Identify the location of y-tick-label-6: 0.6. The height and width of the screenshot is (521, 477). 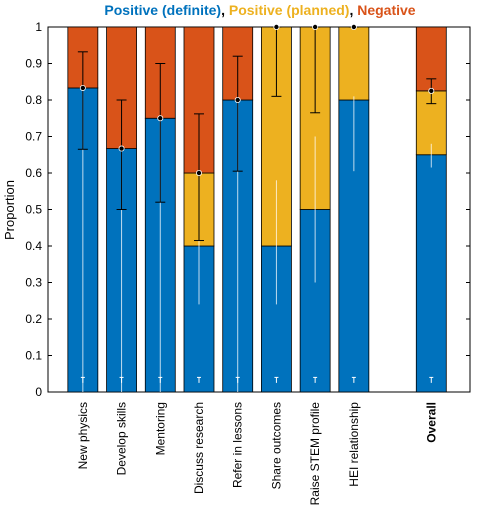
(33, 173).